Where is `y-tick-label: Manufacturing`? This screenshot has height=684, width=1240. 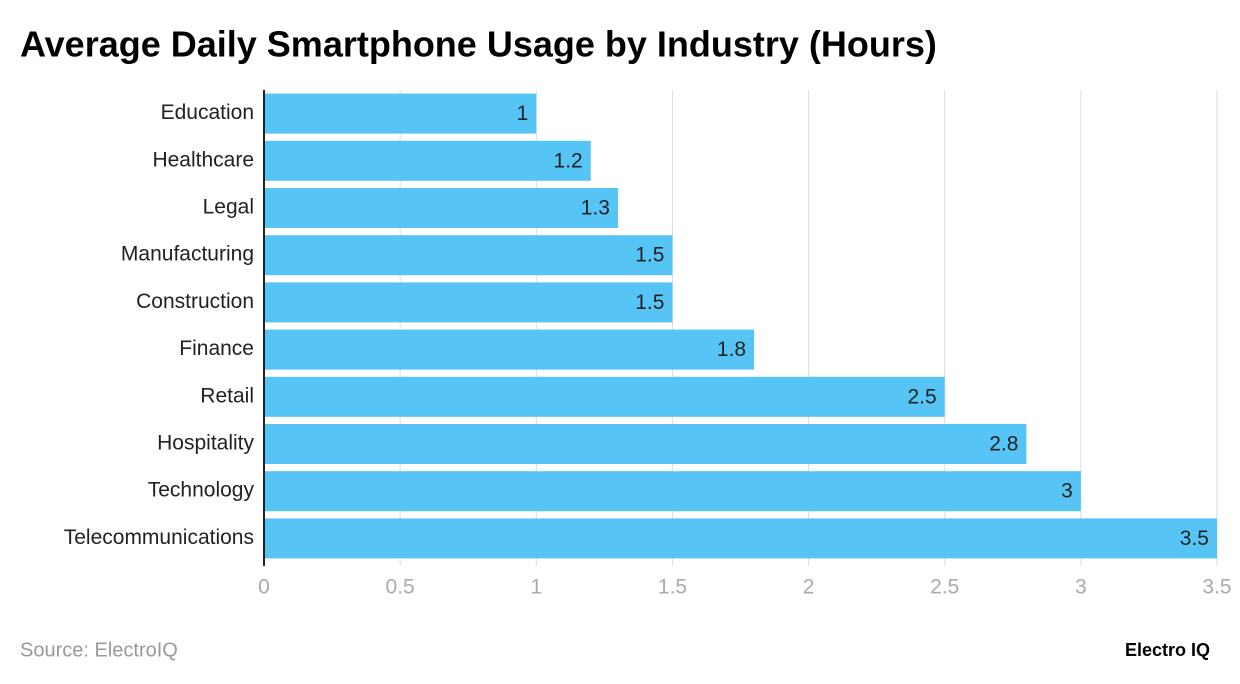
y-tick-label: Manufacturing is located at coordinates (187, 254).